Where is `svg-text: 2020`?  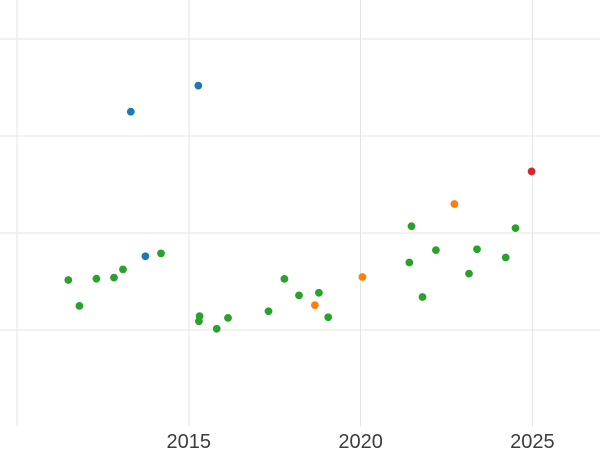
svg-text: 2020 is located at coordinates (360, 440).